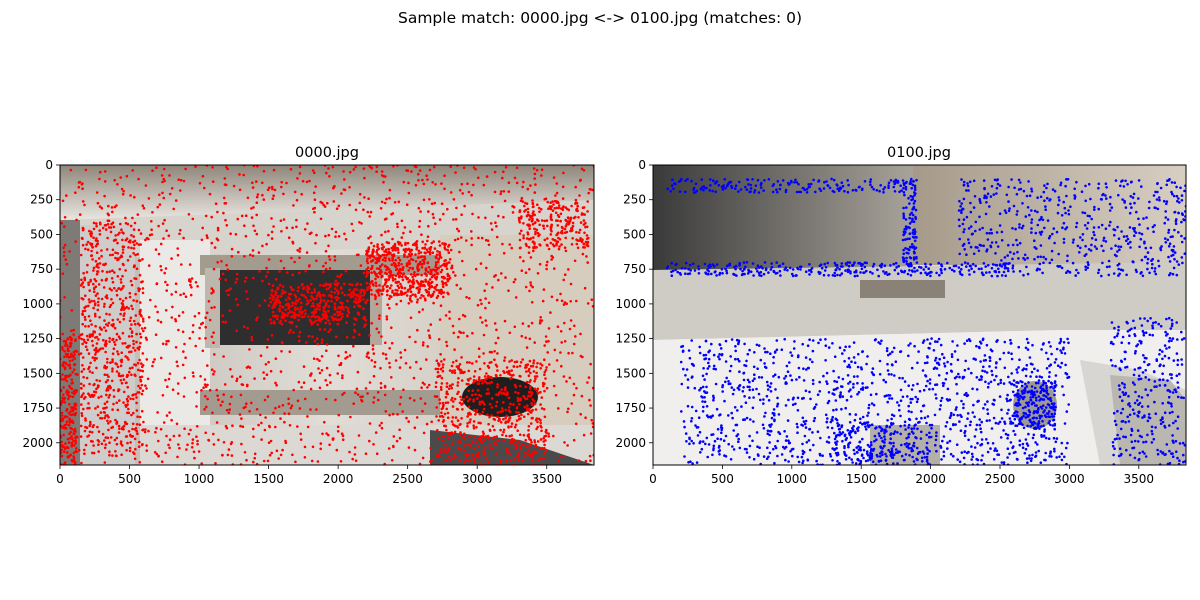 The height and width of the screenshot is (600, 1200). Describe the element at coordinates (37, 304) in the screenshot. I see `y-tick-label: 1000` at that location.